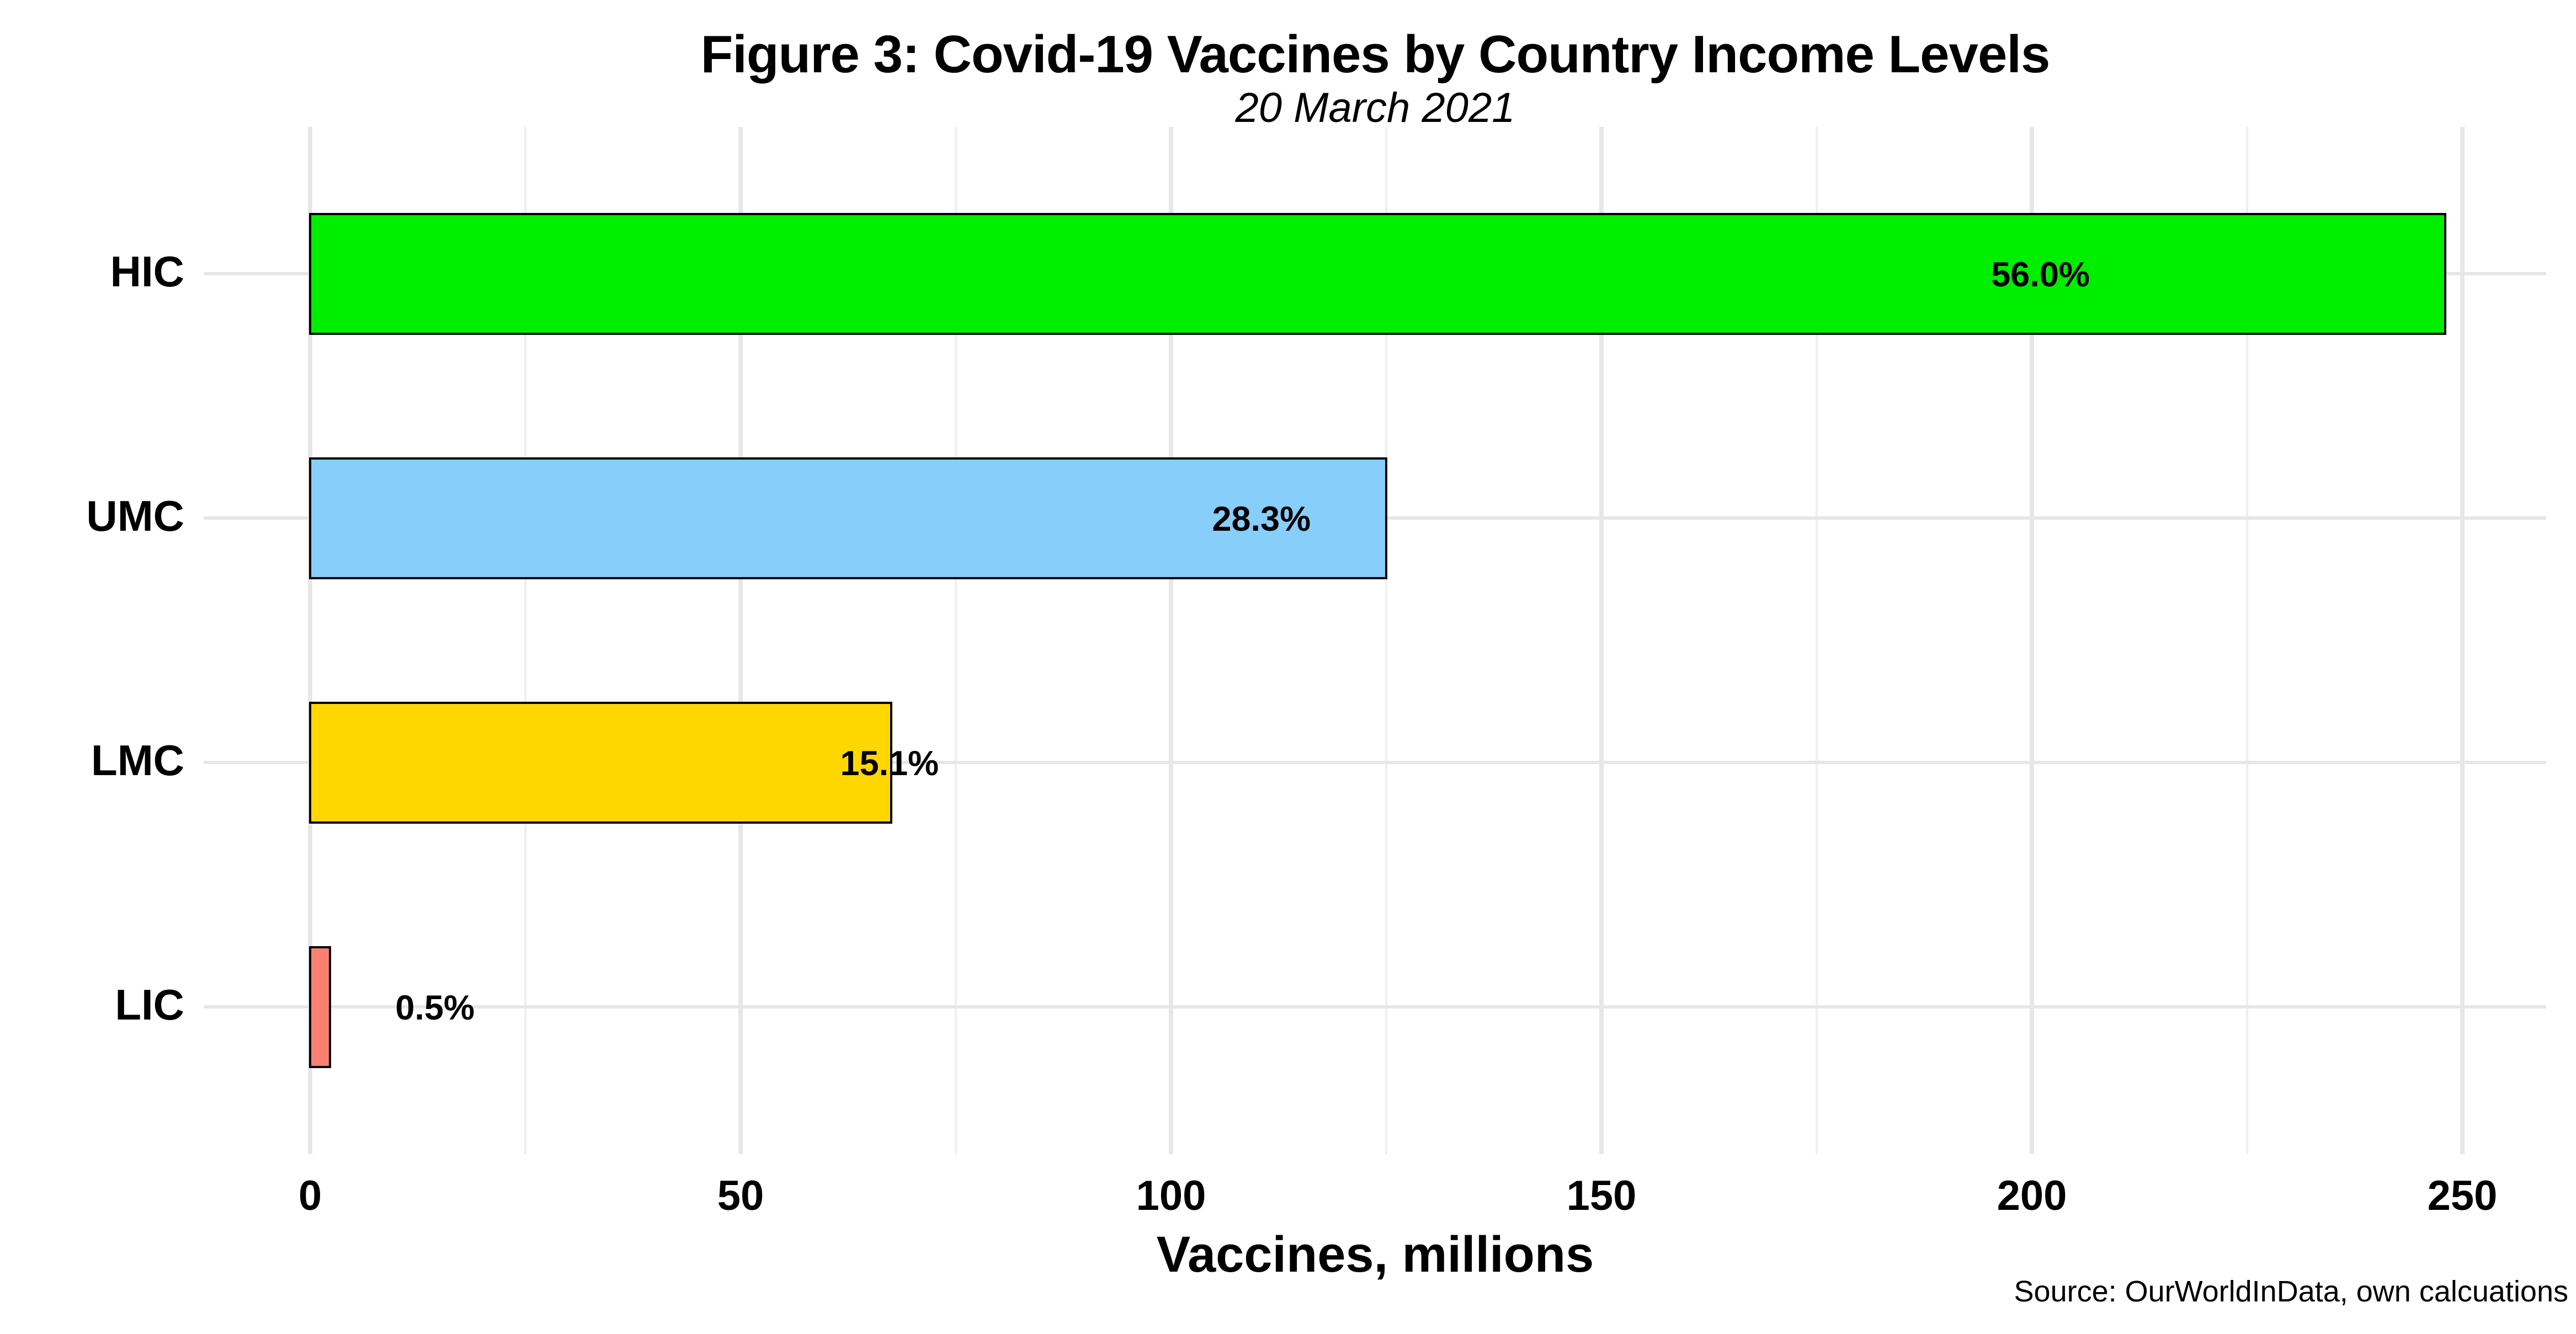 The height and width of the screenshot is (1334, 2576). Describe the element at coordinates (147, 271) in the screenshot. I see `y-axis-label-HIC: HIC` at that location.